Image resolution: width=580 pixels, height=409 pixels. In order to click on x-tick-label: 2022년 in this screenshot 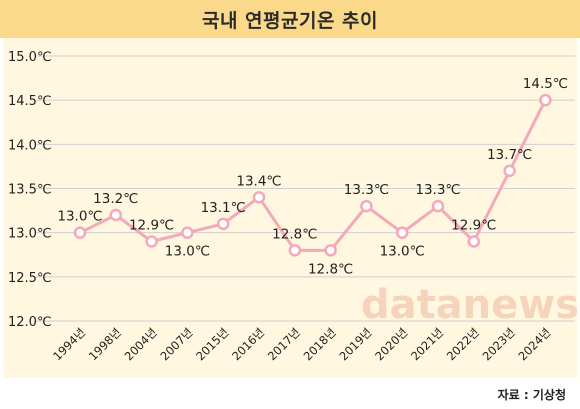, I will do `click(463, 344)`.